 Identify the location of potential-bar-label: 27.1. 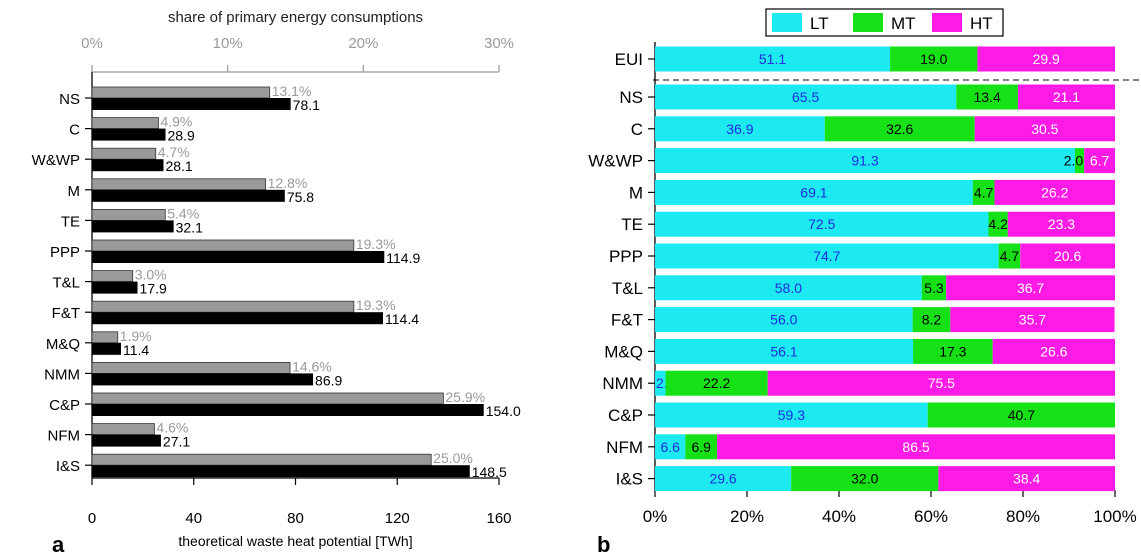
(176, 442).